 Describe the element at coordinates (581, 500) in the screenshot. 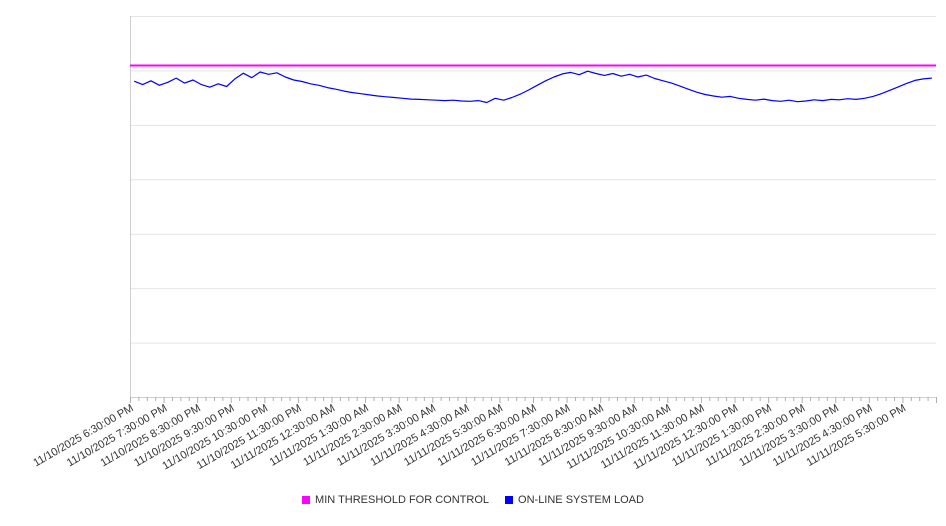

I see `legend-label-system-load: ON-LINE SYSTEM LOAD` at that location.